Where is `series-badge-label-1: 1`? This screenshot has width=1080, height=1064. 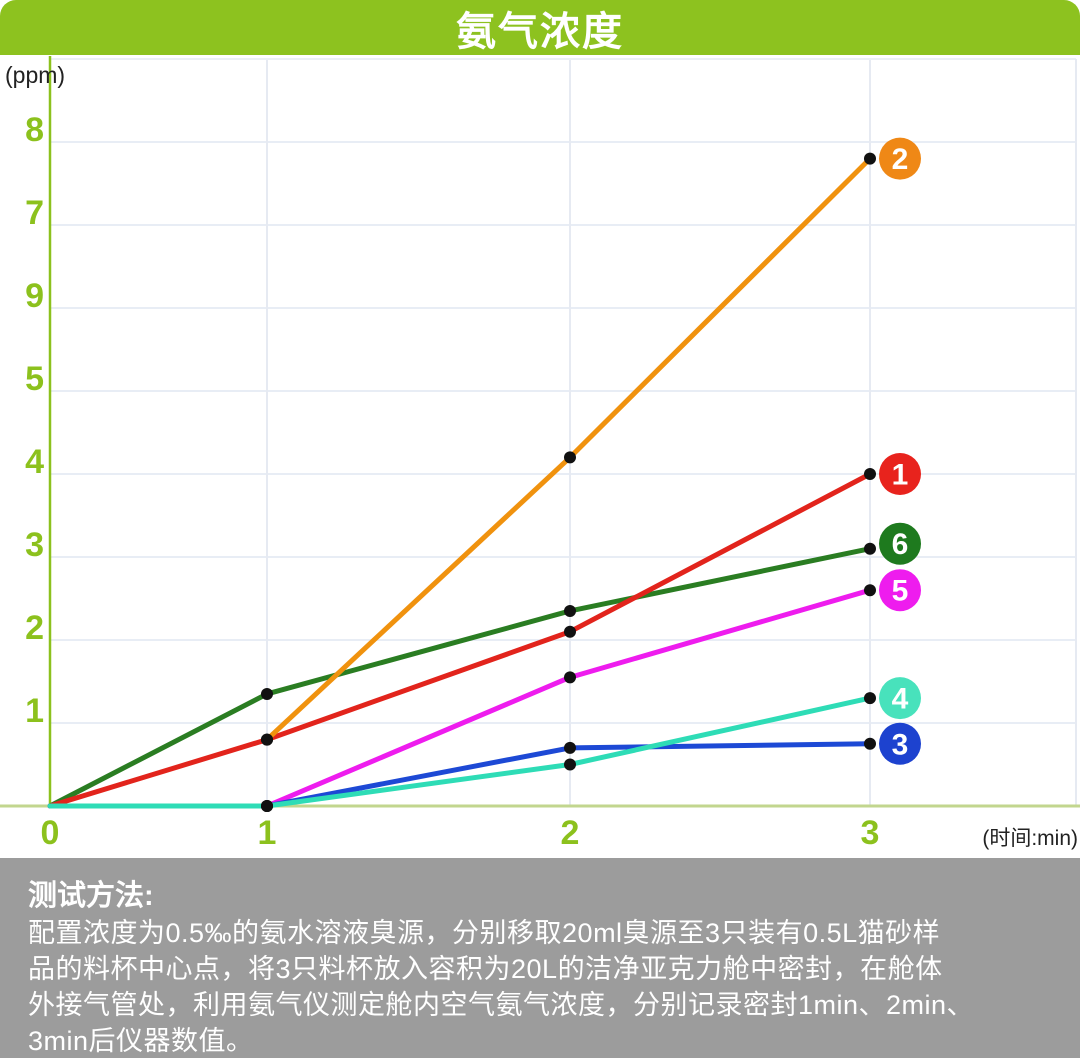 series-badge-label-1: 1 is located at coordinates (900, 475).